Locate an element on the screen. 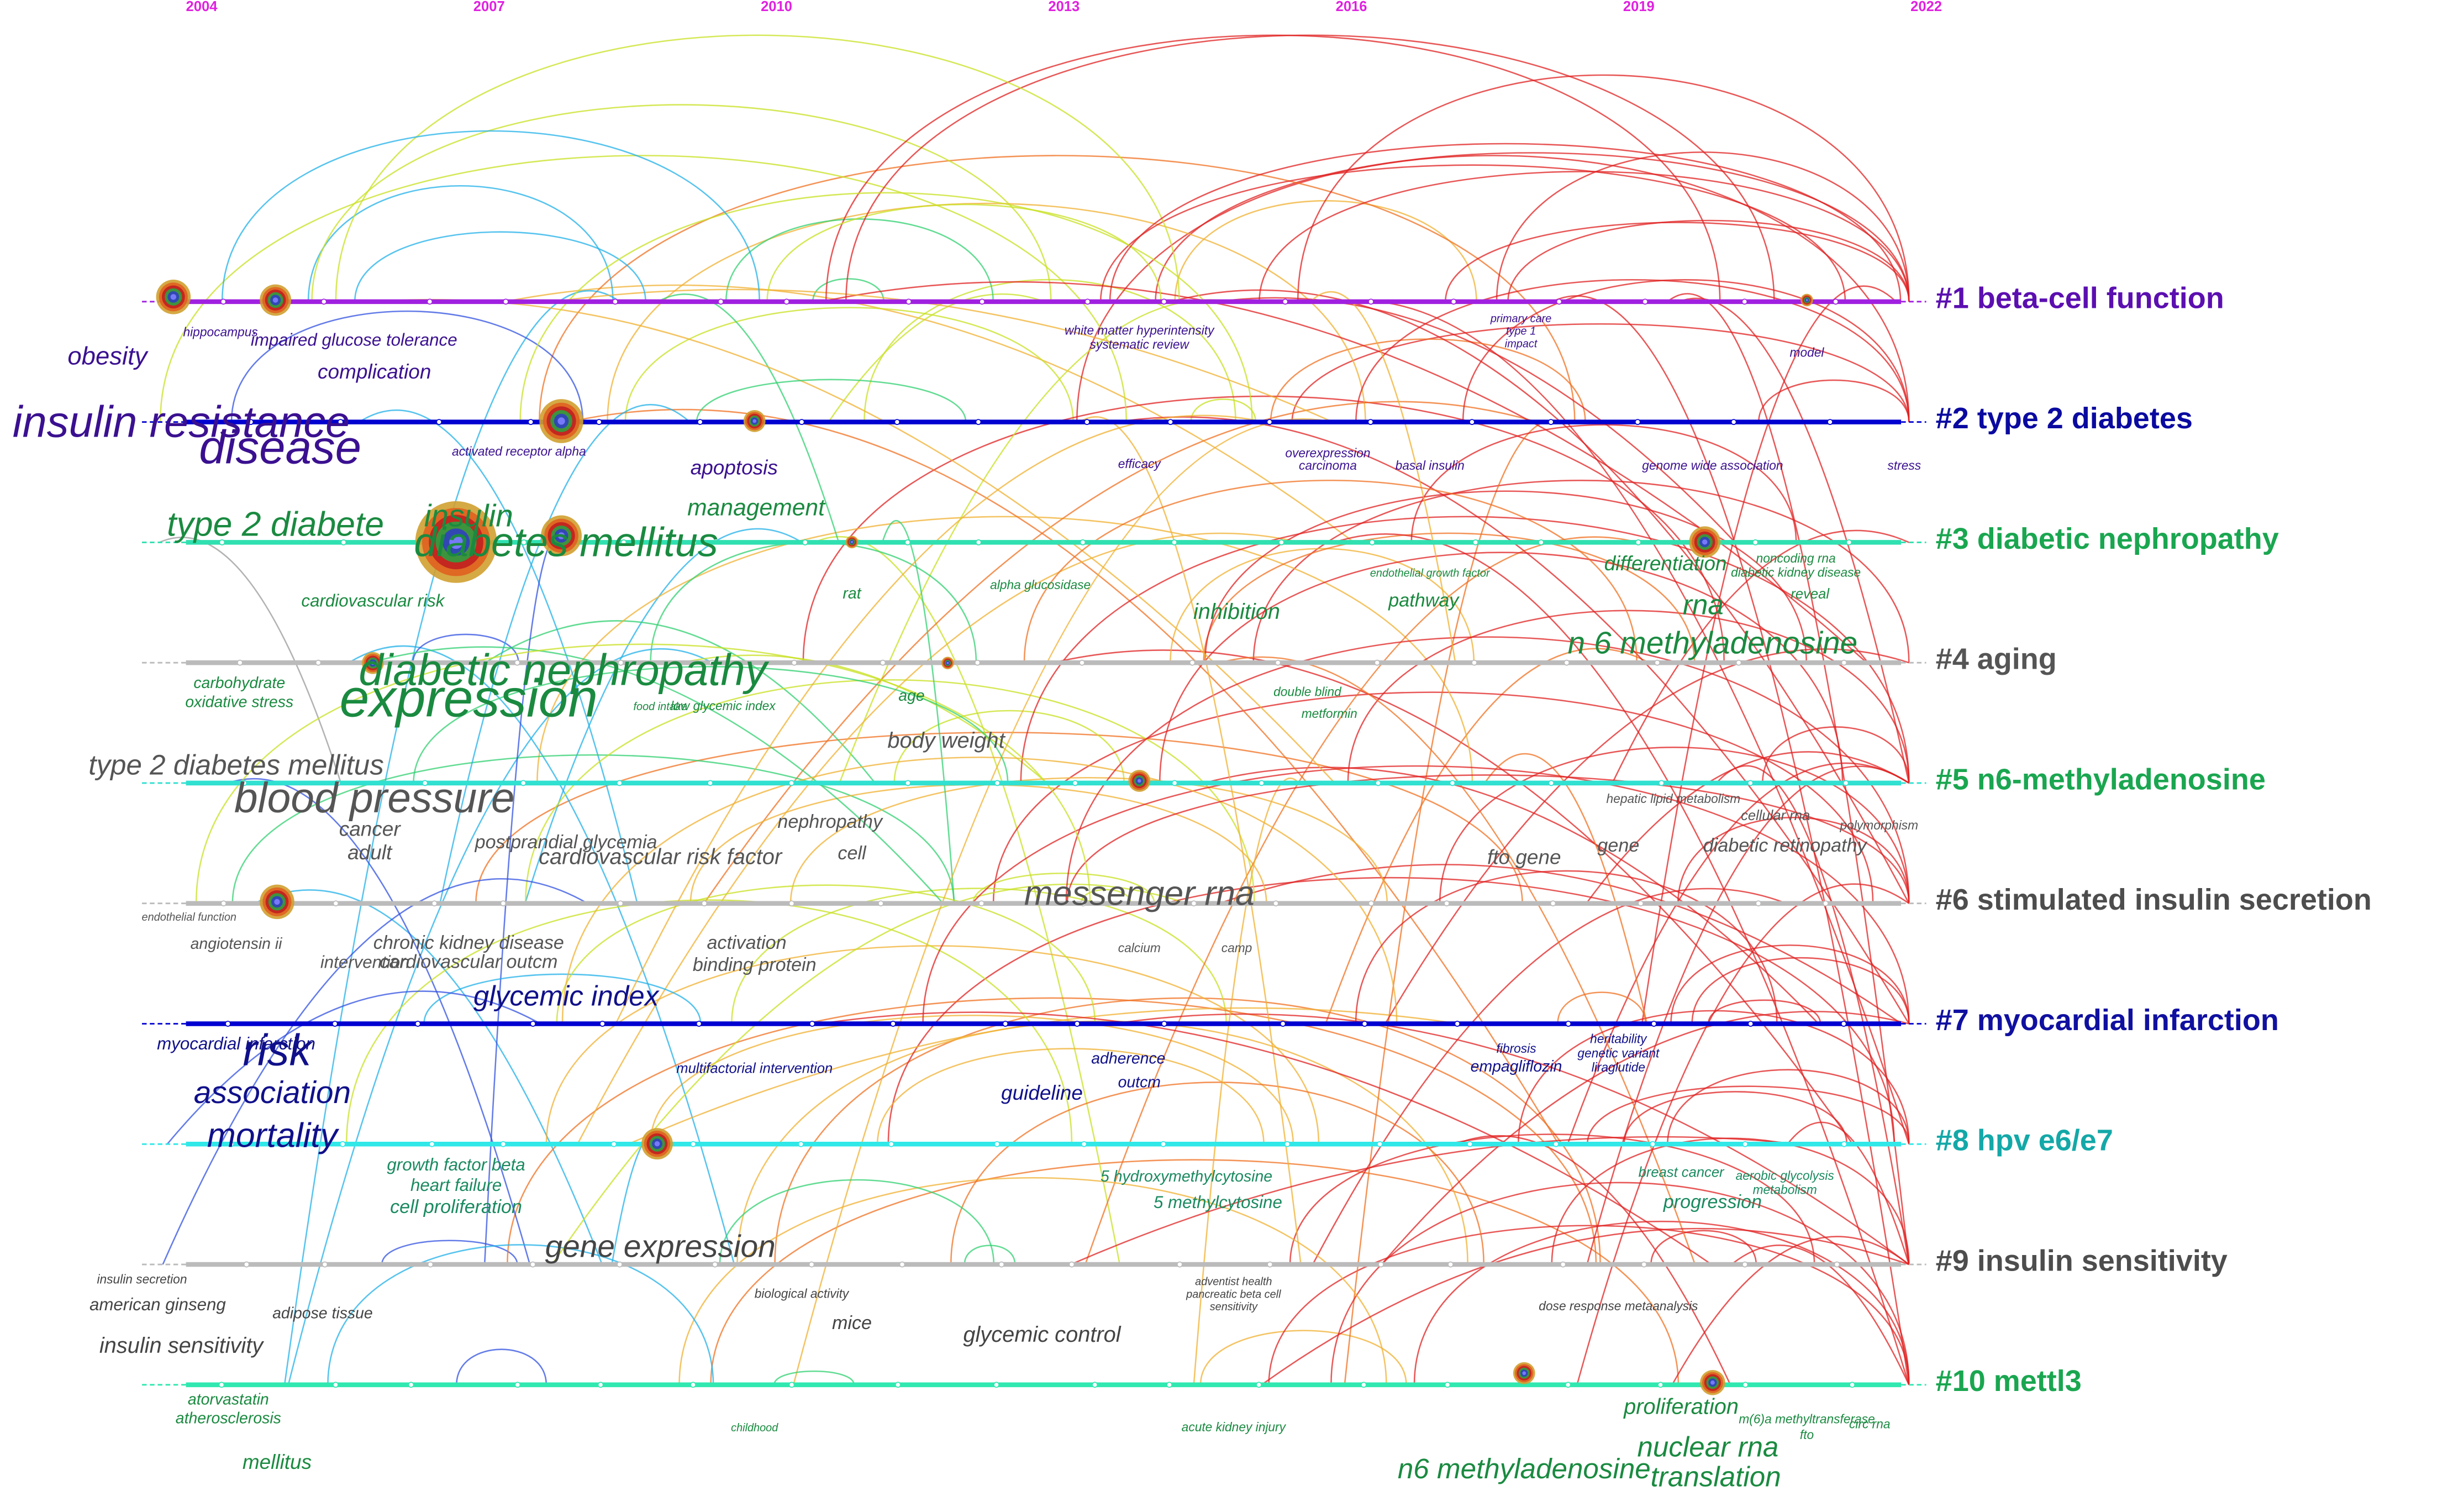 The height and width of the screenshot is (1491, 2464). keyword: n6 methyladenosine is located at coordinates (1525, 1468).